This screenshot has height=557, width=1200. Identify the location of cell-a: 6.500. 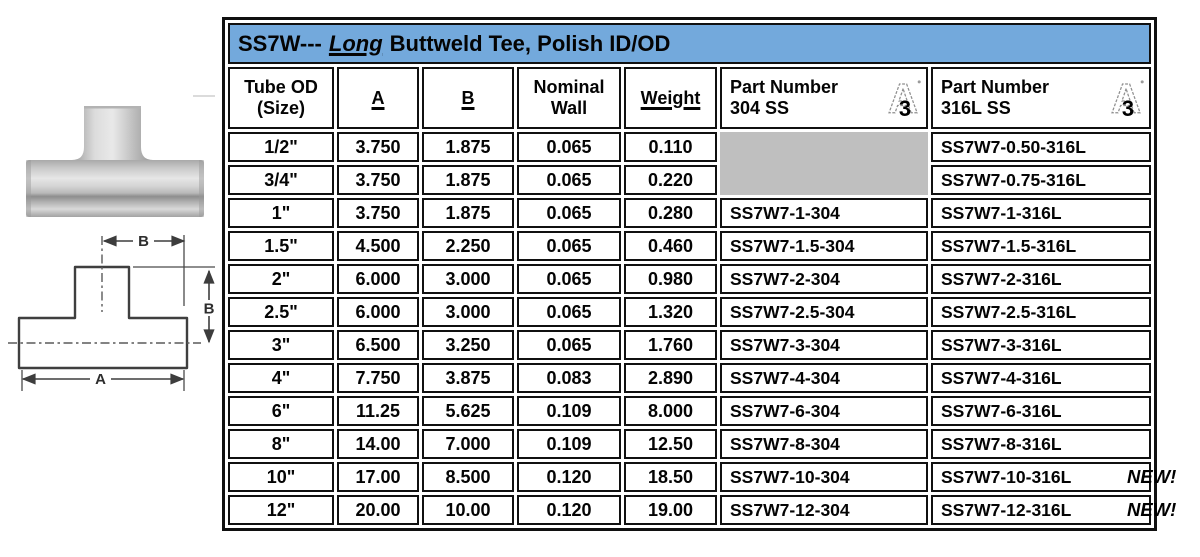
(378, 345).